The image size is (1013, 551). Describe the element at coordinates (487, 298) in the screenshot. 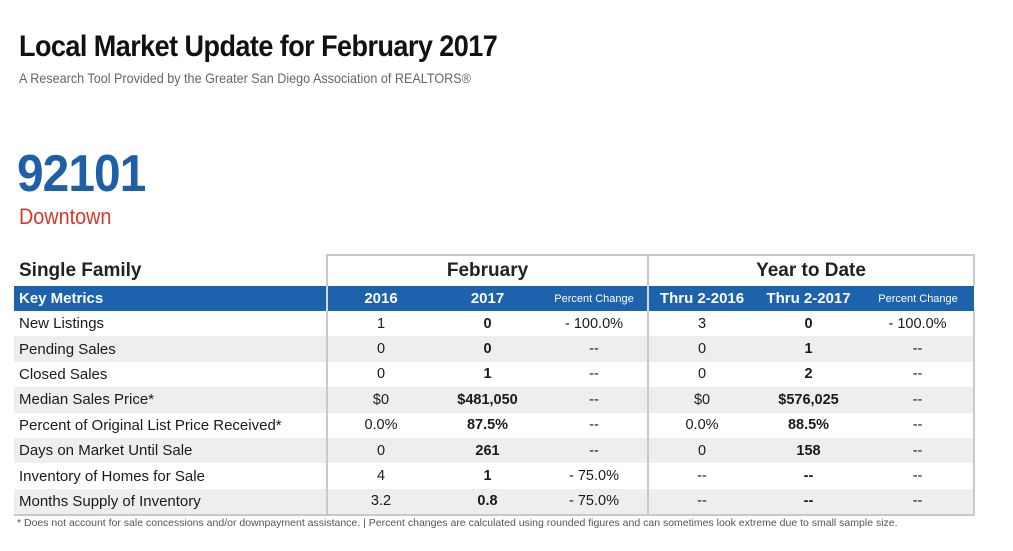

I see `feb-2017-header: 2017` at that location.